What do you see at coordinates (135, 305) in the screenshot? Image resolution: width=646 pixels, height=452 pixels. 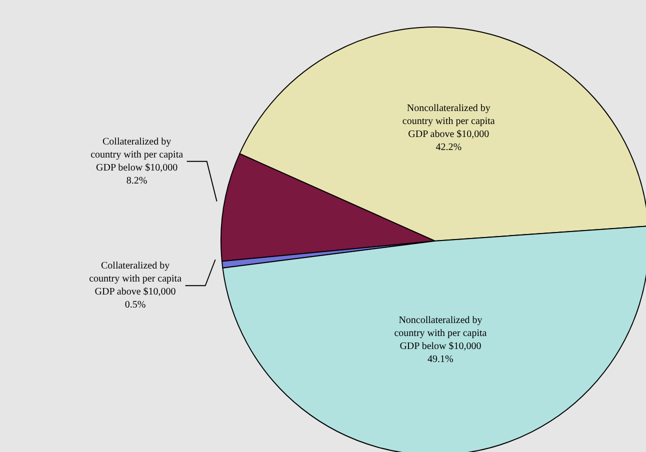 I see `data-label: 0.5%` at bounding box center [135, 305].